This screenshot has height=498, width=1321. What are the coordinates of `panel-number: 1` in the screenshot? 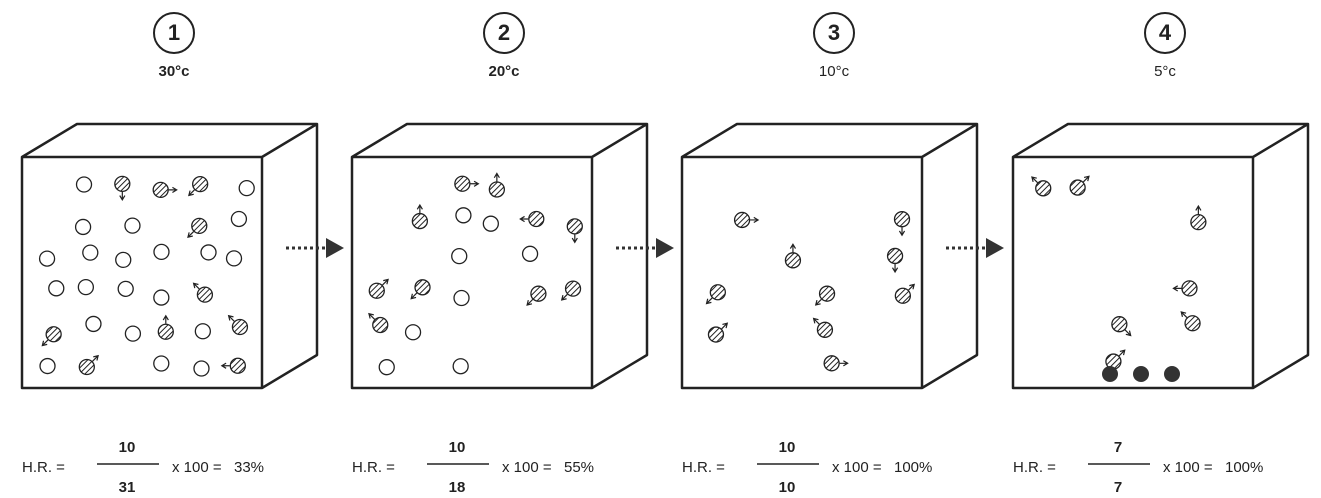 It's located at (174, 32).